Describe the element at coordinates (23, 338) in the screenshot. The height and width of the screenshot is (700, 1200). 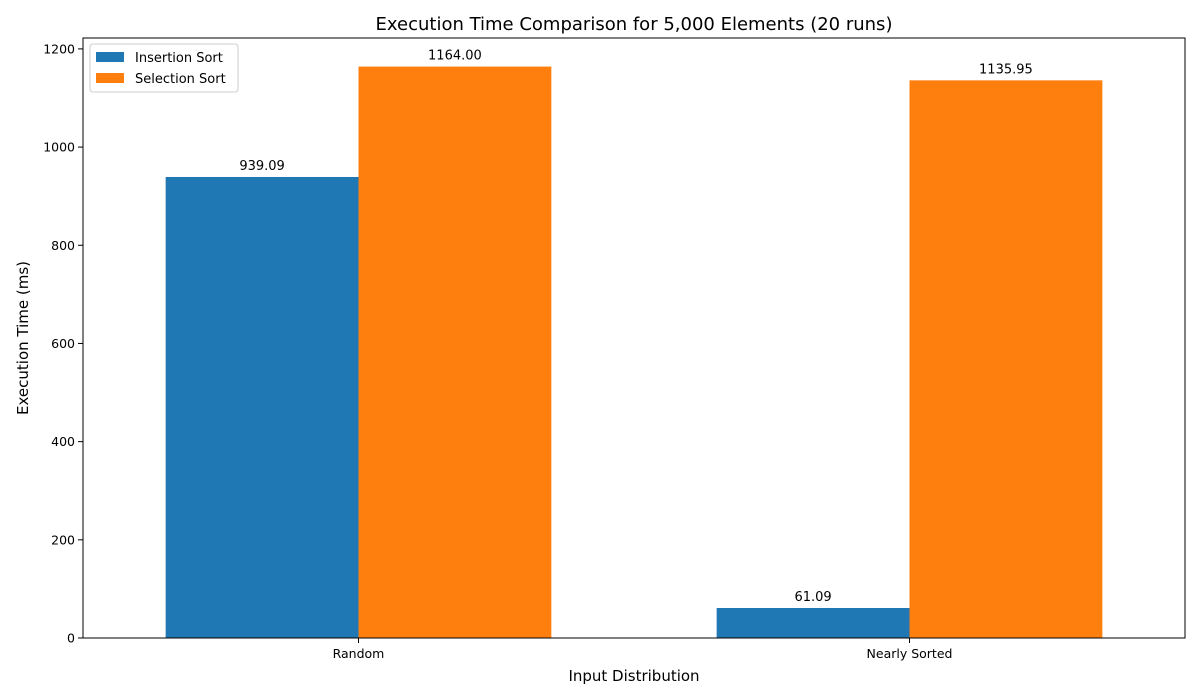
I see `y-axis-label: Execution Time (ms)` at that location.